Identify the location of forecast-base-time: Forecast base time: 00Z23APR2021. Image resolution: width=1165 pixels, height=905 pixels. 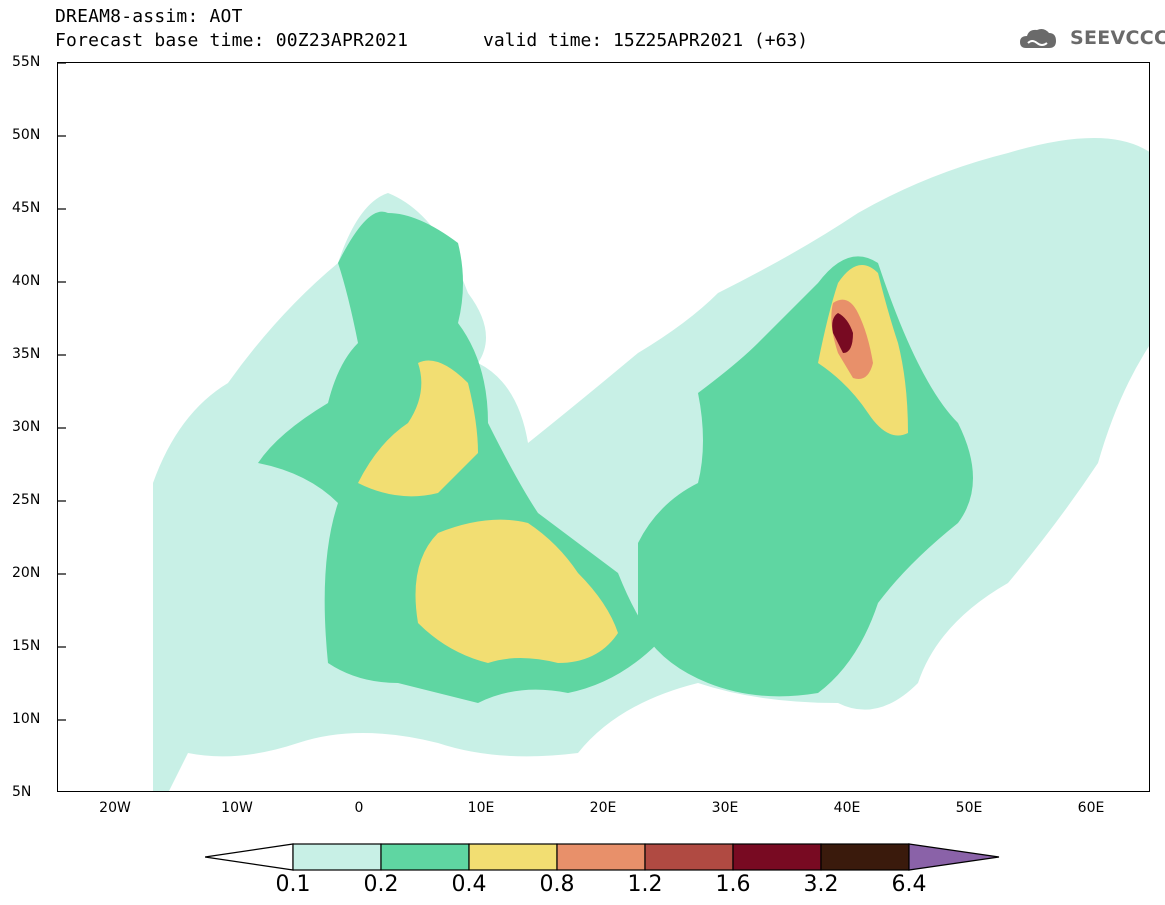
(232, 40).